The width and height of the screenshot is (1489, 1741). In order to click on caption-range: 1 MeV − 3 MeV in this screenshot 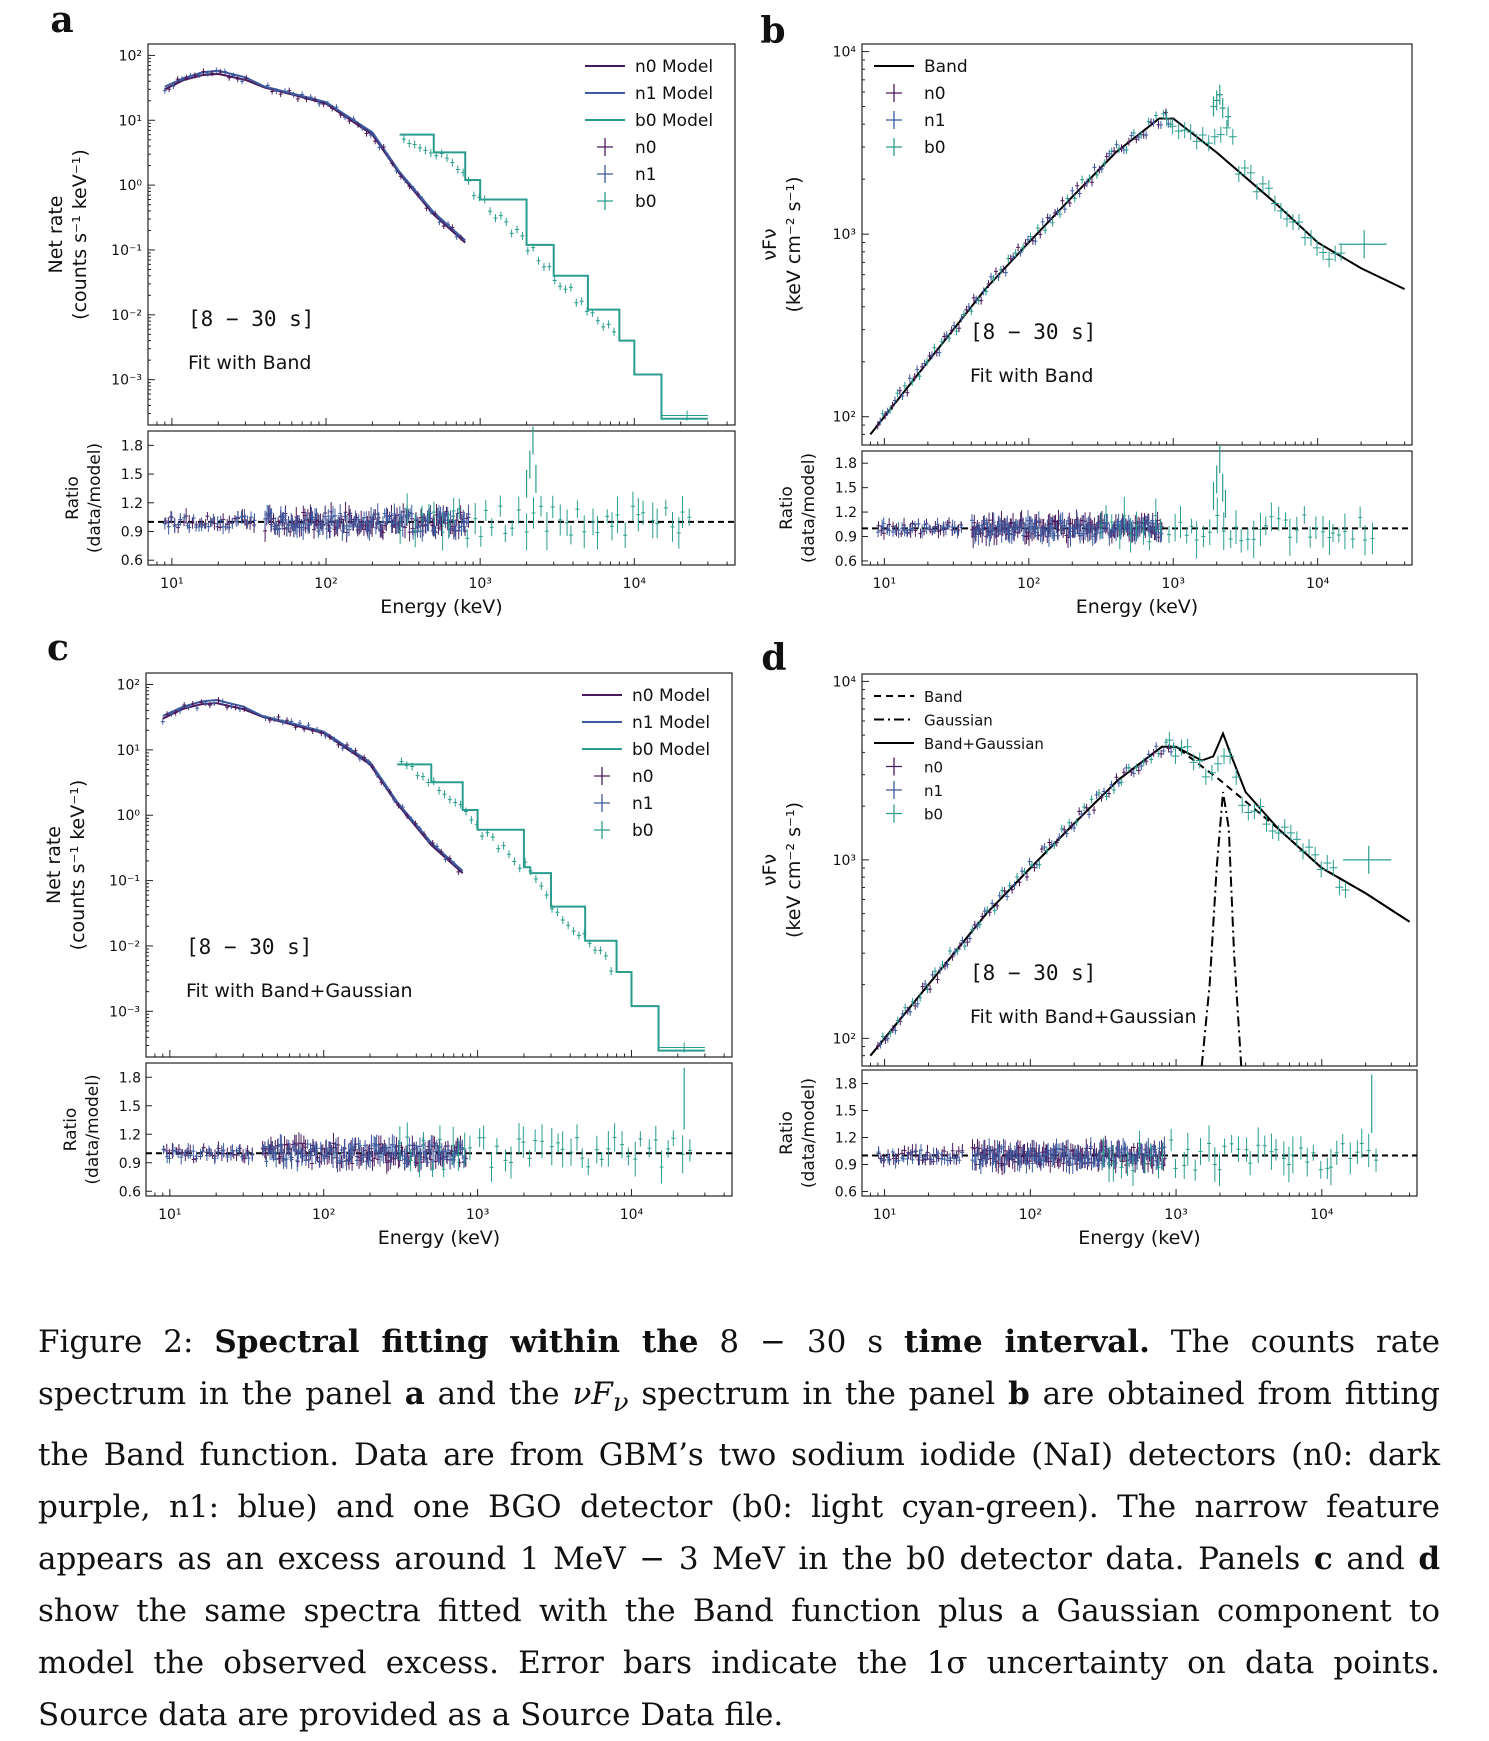, I will do `click(652, 1559)`.